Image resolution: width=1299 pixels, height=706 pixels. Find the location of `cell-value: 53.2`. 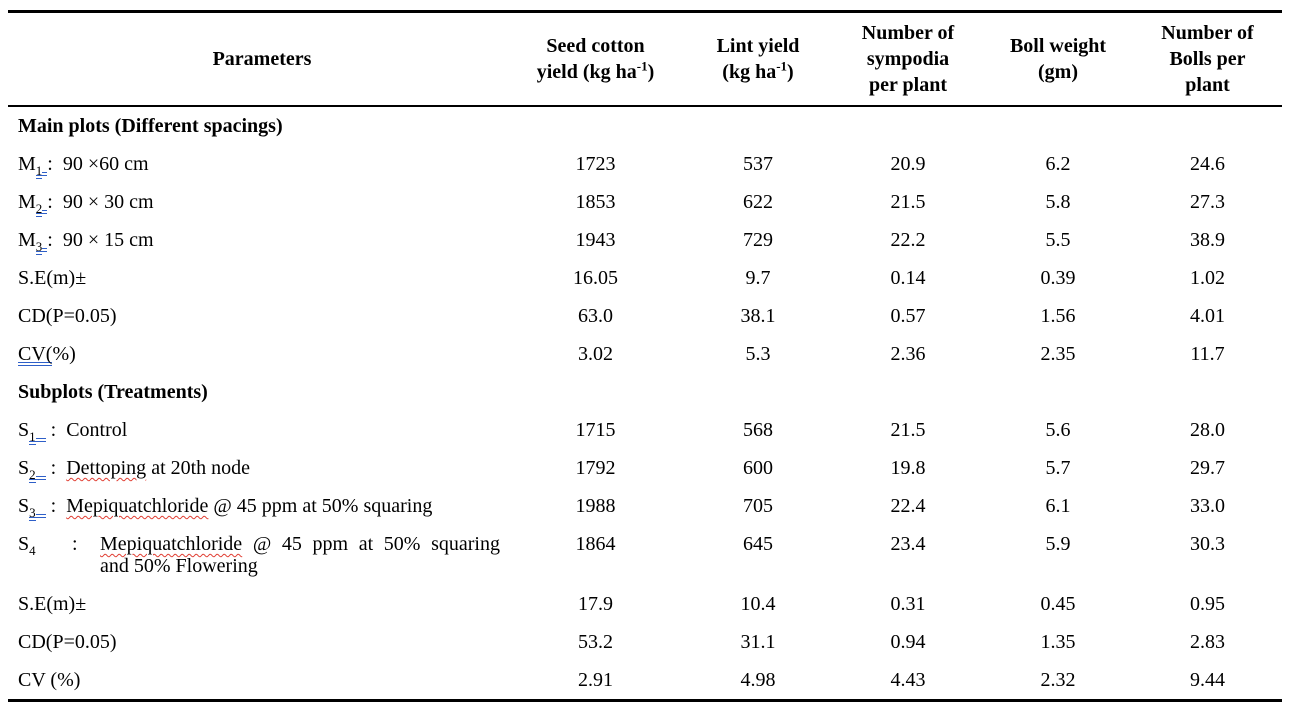

cell-value: 53.2 is located at coordinates (595, 642).